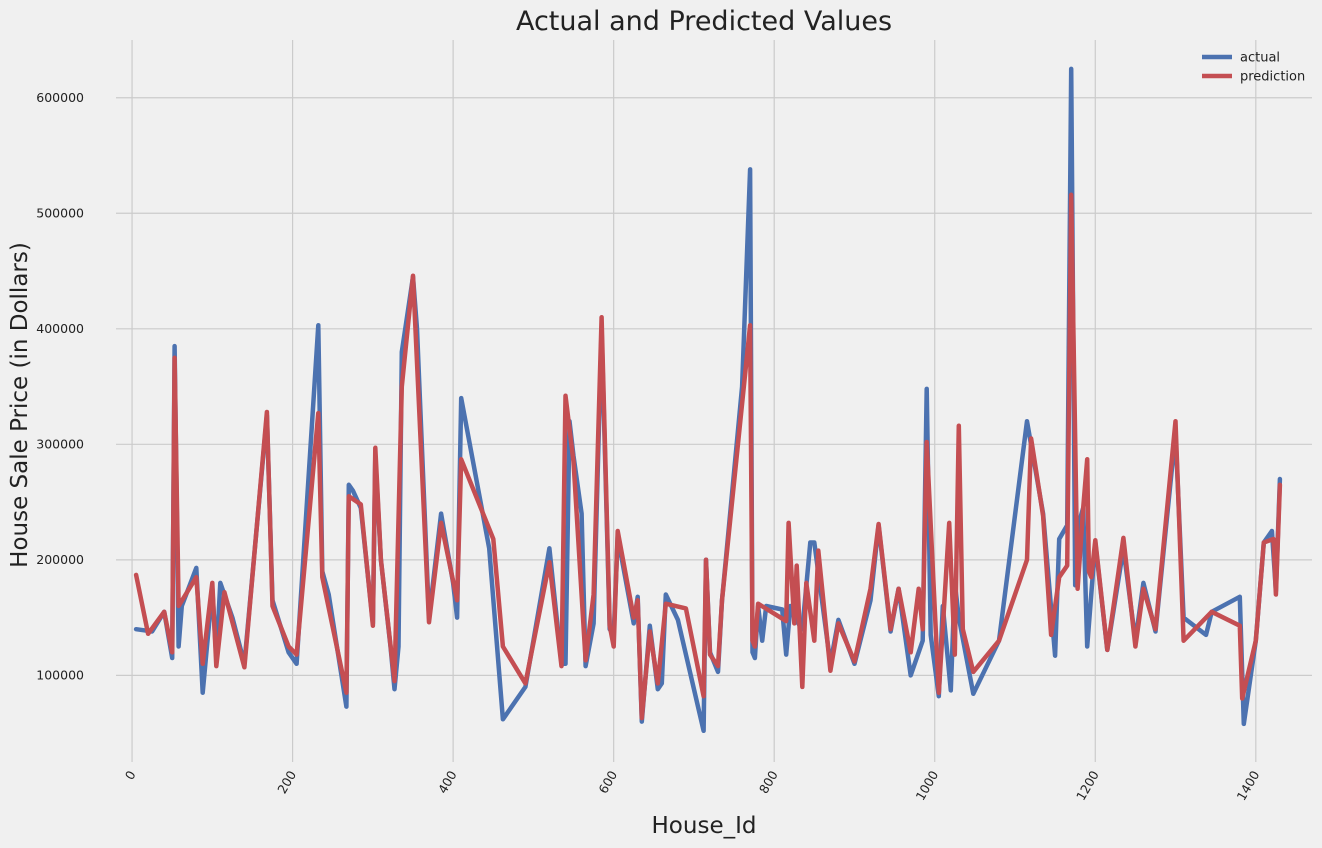 The width and height of the screenshot is (1322, 848). What do you see at coordinates (60, 443) in the screenshot?
I see `y-tick-label: 300000` at bounding box center [60, 443].